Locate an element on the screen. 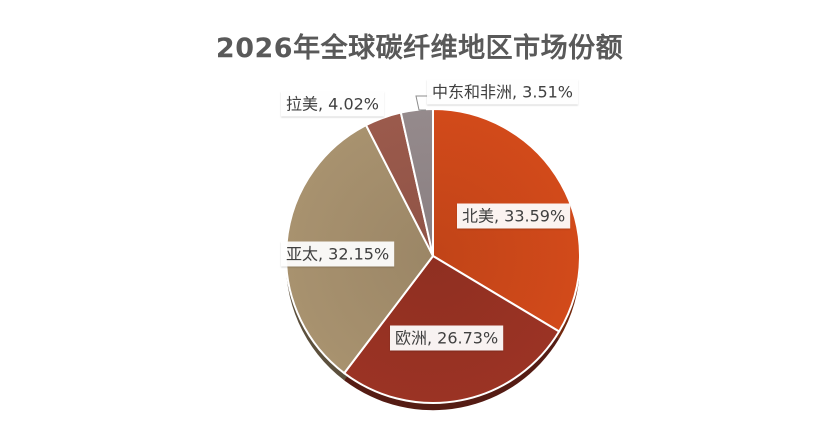 The height and width of the screenshot is (442, 839). data-label-text-europe: 欧洲, 26.73% is located at coordinates (446, 338).